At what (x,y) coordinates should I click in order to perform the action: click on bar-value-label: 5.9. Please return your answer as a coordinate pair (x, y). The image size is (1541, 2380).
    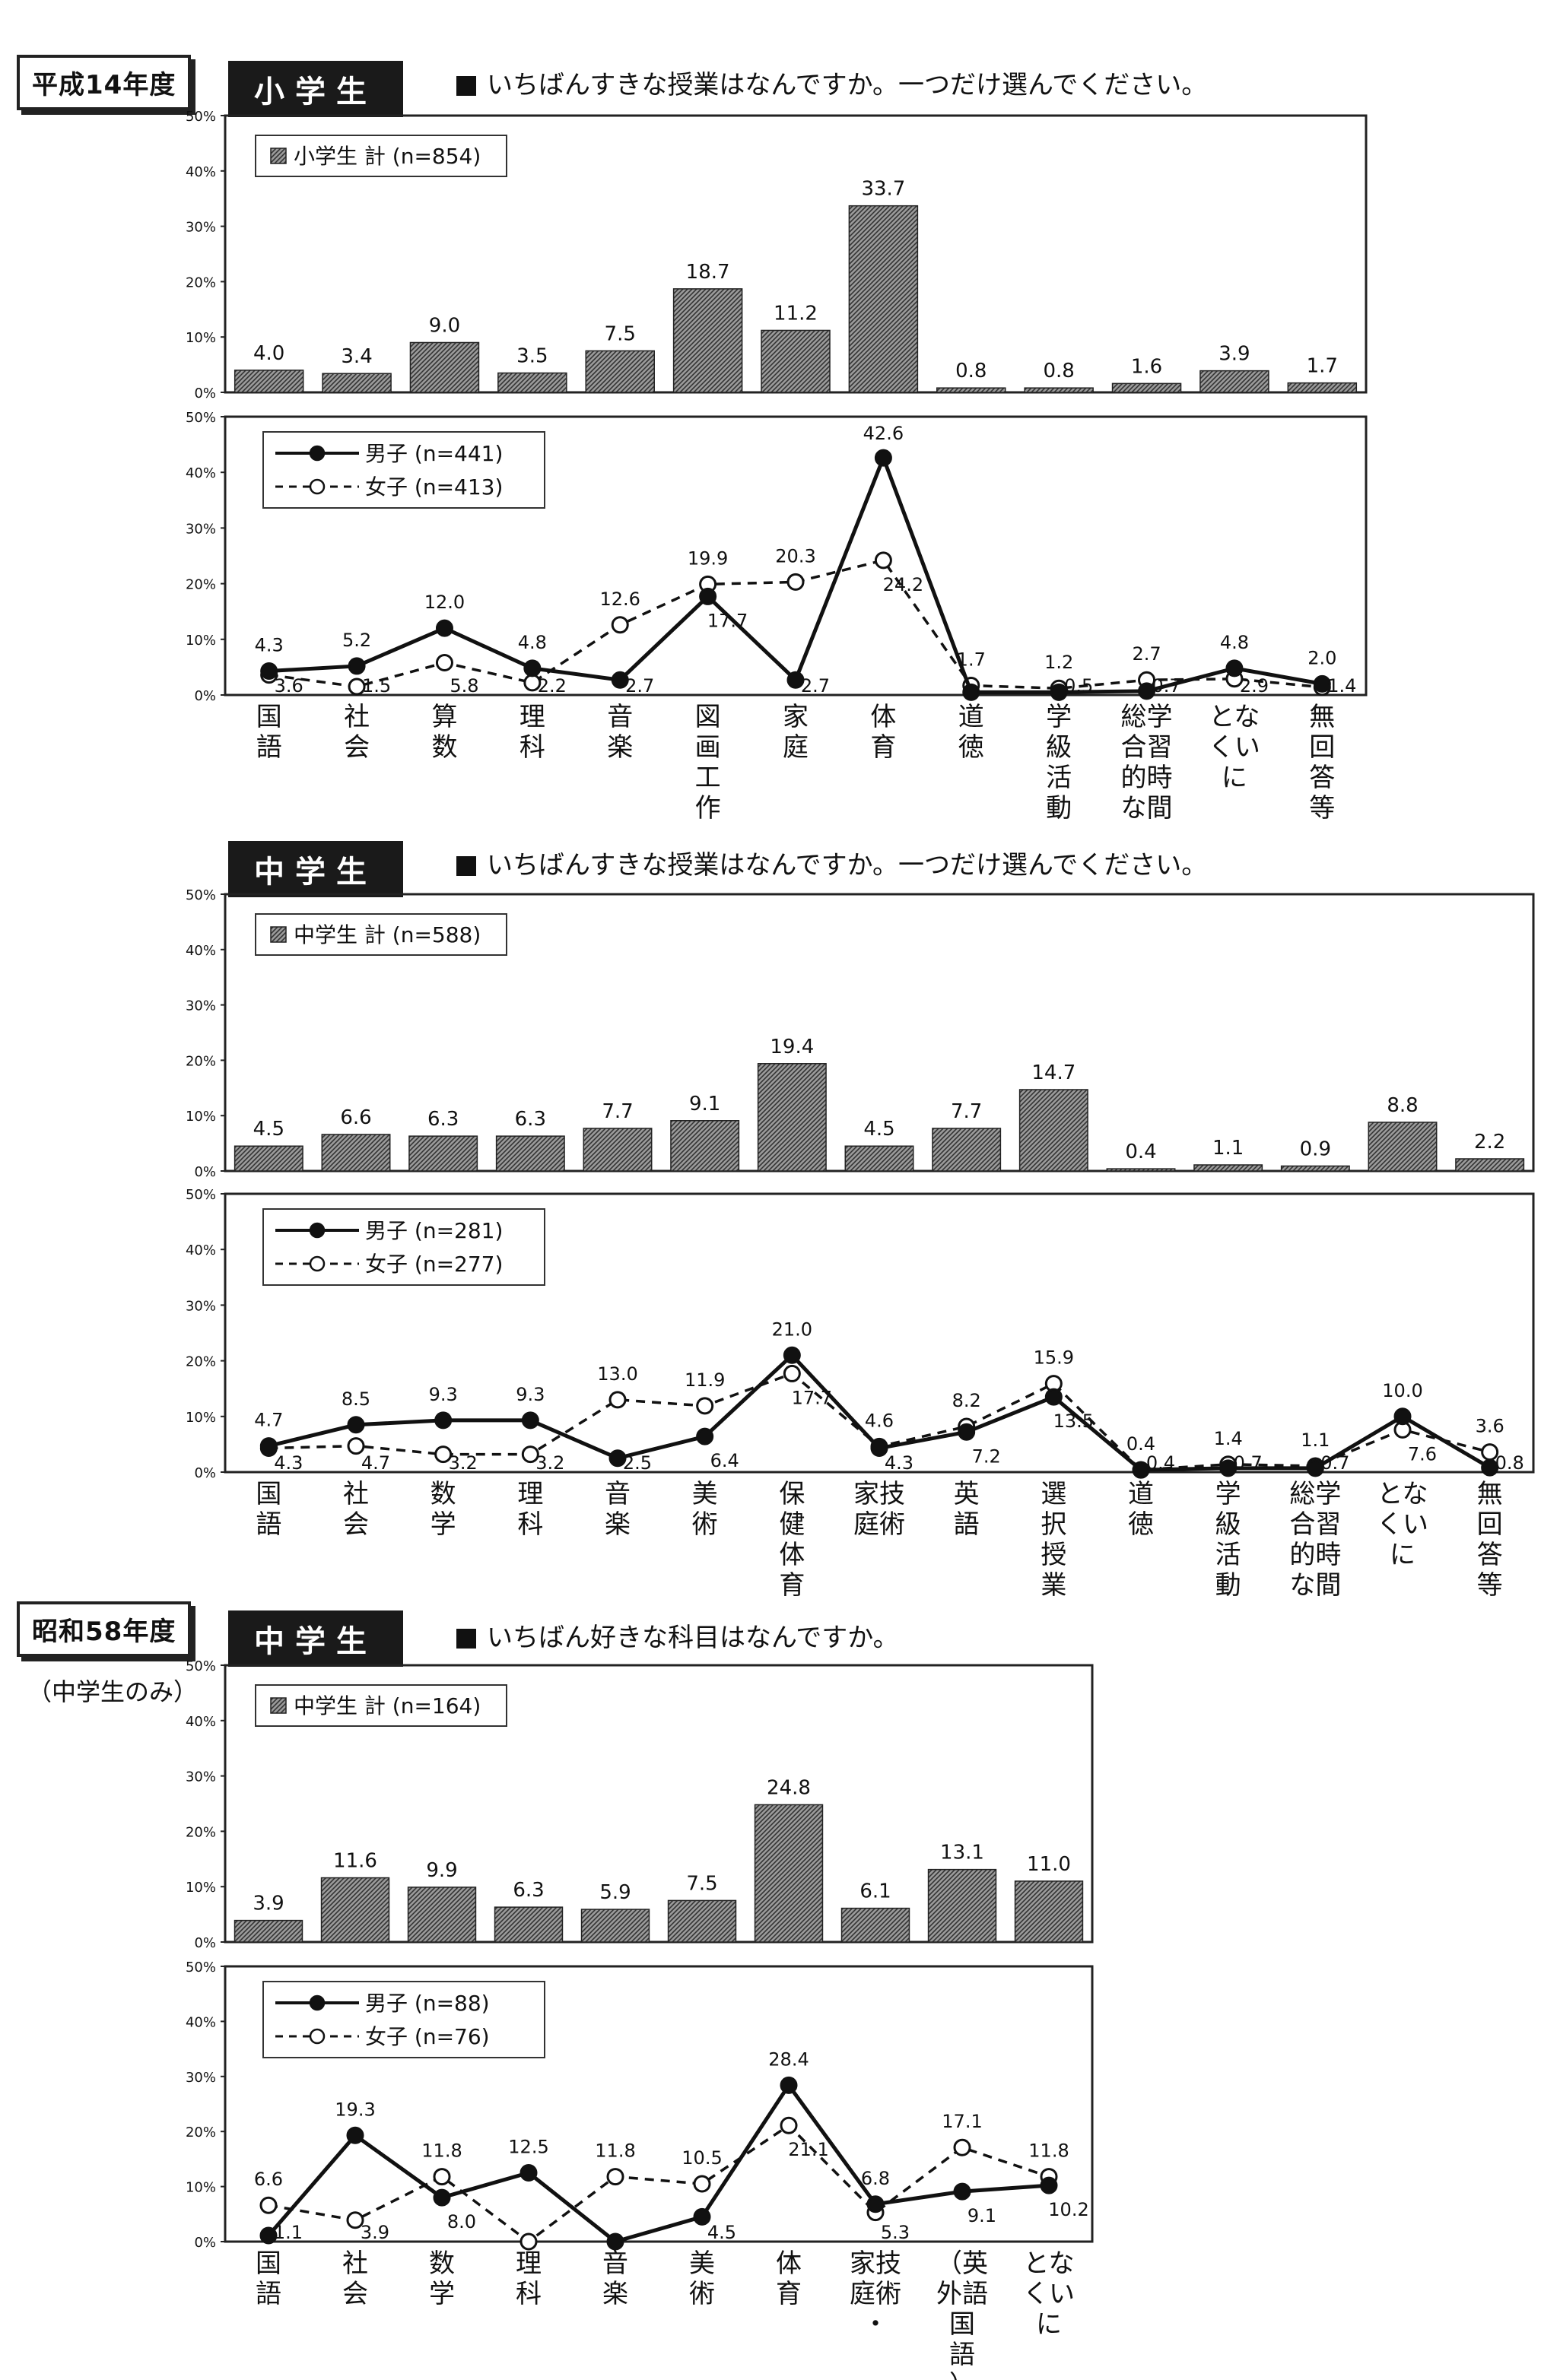
    Looking at the image, I should click on (615, 1892).